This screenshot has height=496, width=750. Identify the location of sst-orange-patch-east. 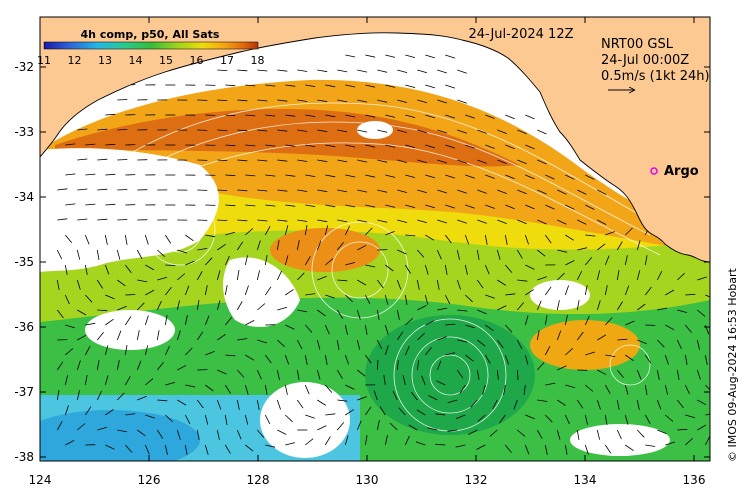
(585, 345).